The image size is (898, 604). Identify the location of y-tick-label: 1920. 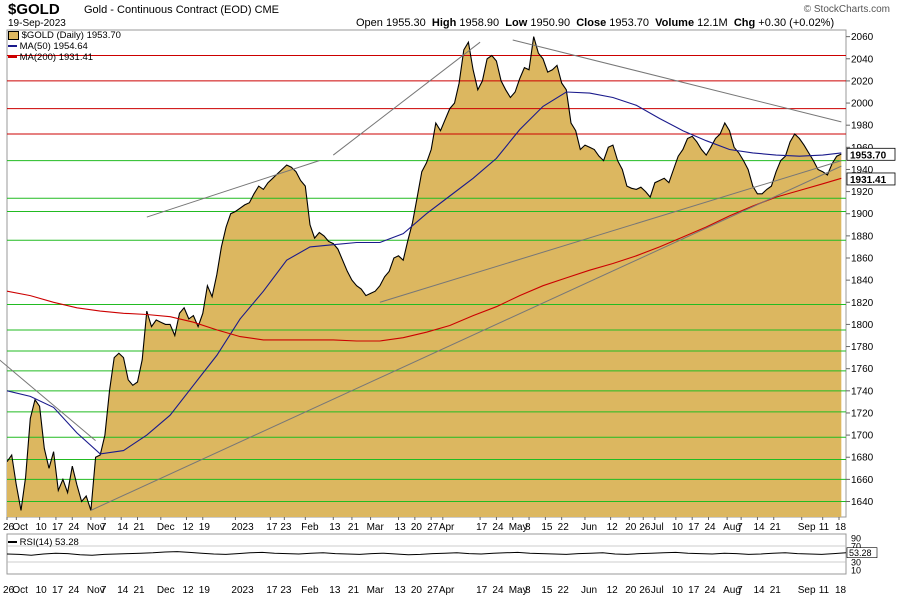
(862, 192).